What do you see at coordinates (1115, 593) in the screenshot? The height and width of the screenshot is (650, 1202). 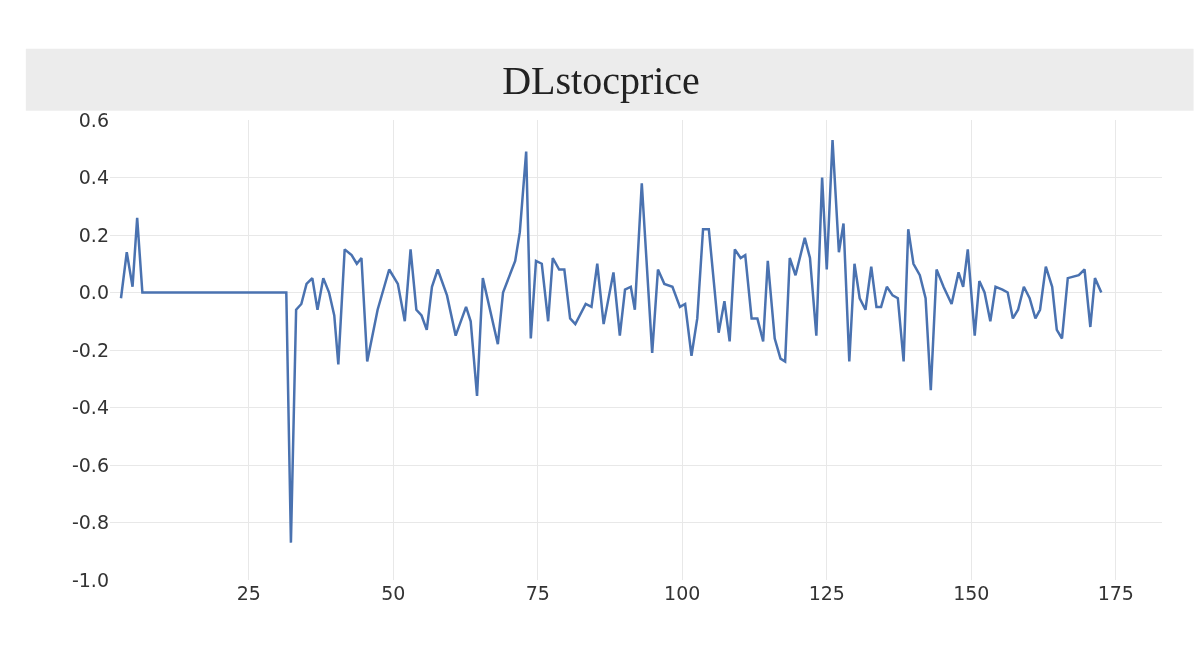 I see `x-tick-label: 175` at bounding box center [1115, 593].